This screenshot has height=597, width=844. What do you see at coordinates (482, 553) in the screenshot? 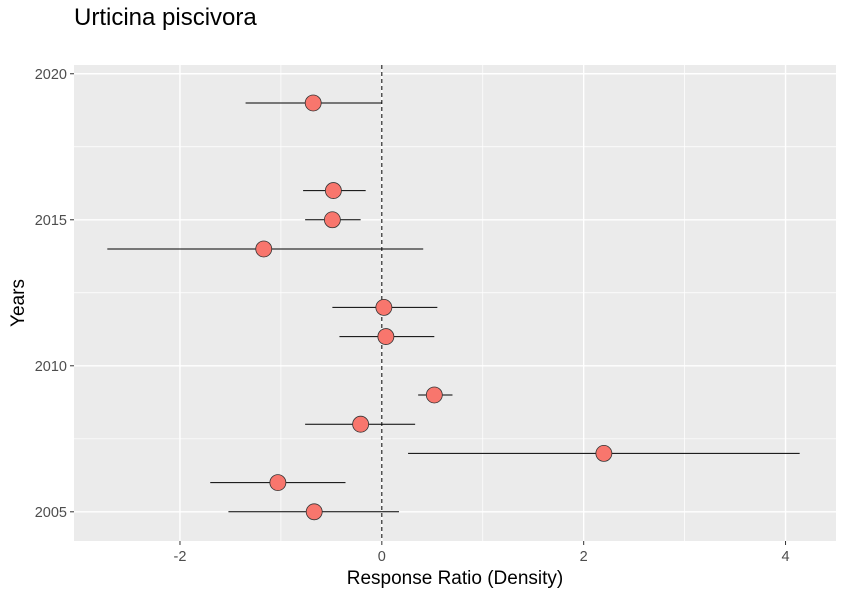
I see `x-axis-ticks: -2 0 2 4` at bounding box center [482, 553].